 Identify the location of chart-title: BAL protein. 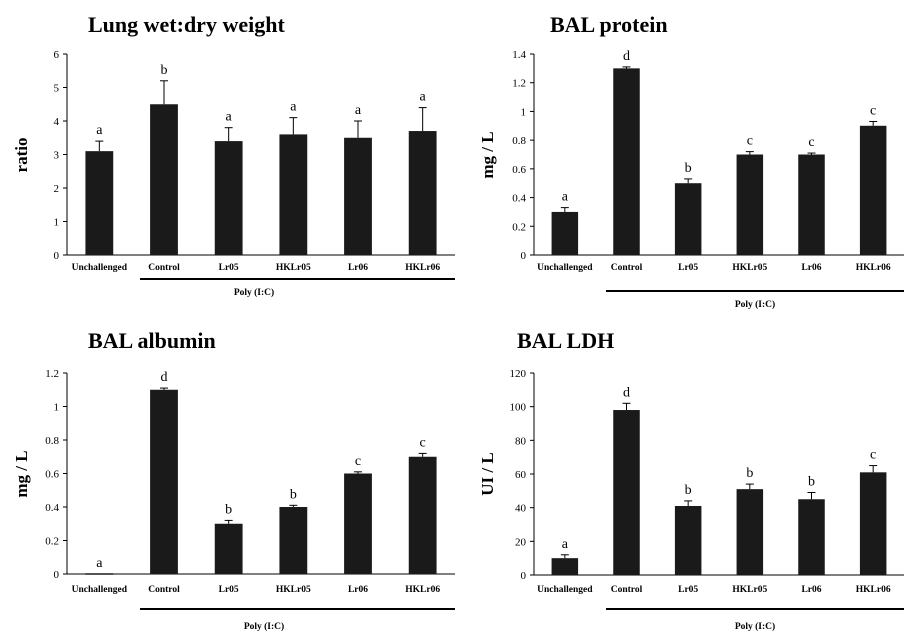
(609, 24).